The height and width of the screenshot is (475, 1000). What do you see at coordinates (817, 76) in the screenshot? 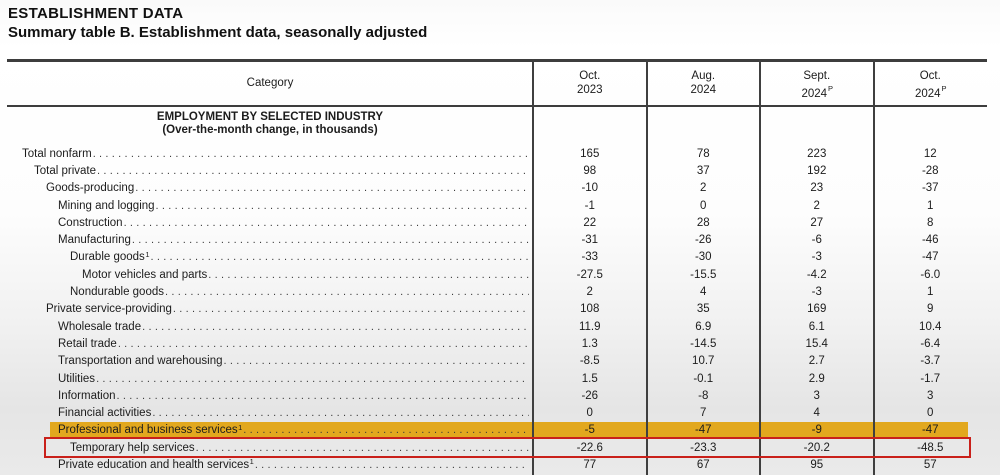
I see `column-header-month: Sept.` at bounding box center [817, 76].